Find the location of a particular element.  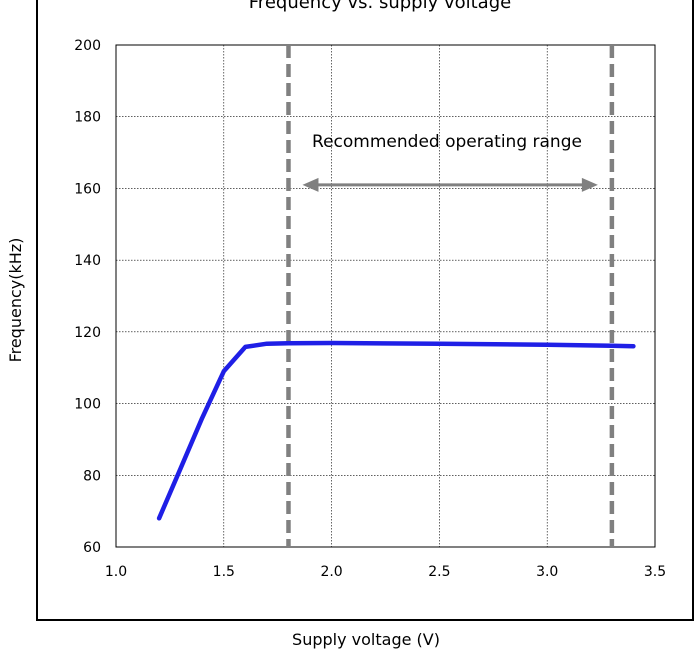

range-annotation: Recommended operating range is located at coordinates (447, 142).